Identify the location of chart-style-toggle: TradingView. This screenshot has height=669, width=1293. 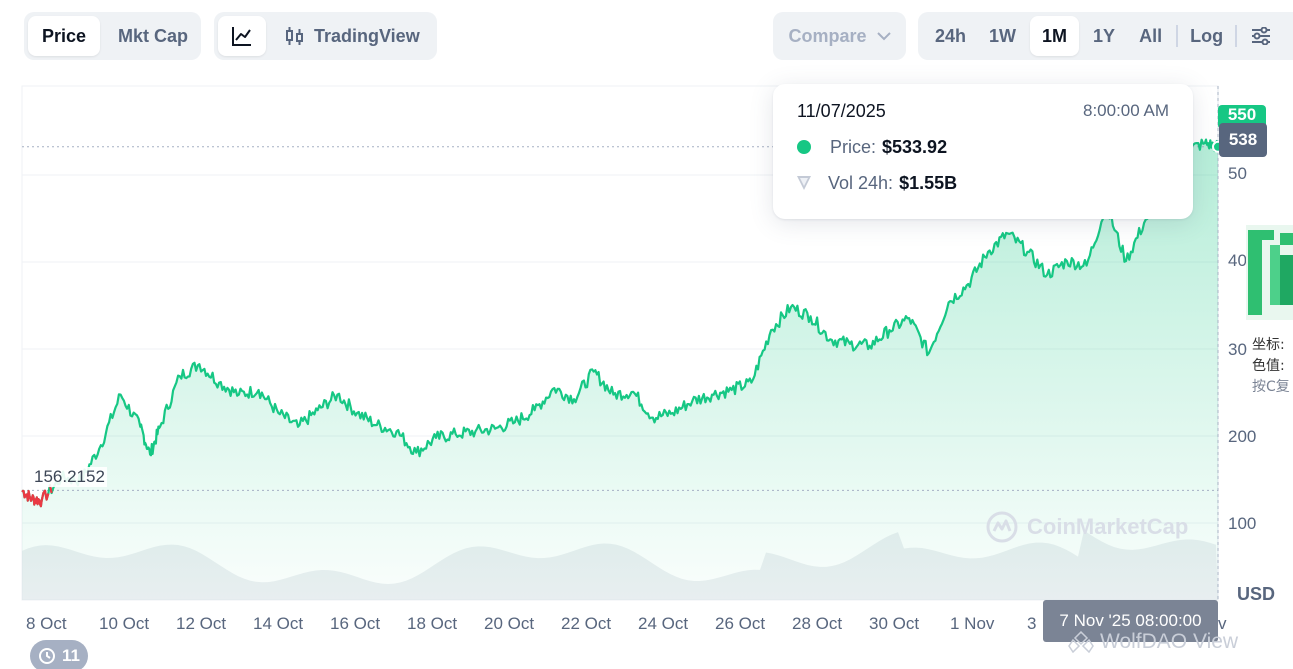
(325, 36).